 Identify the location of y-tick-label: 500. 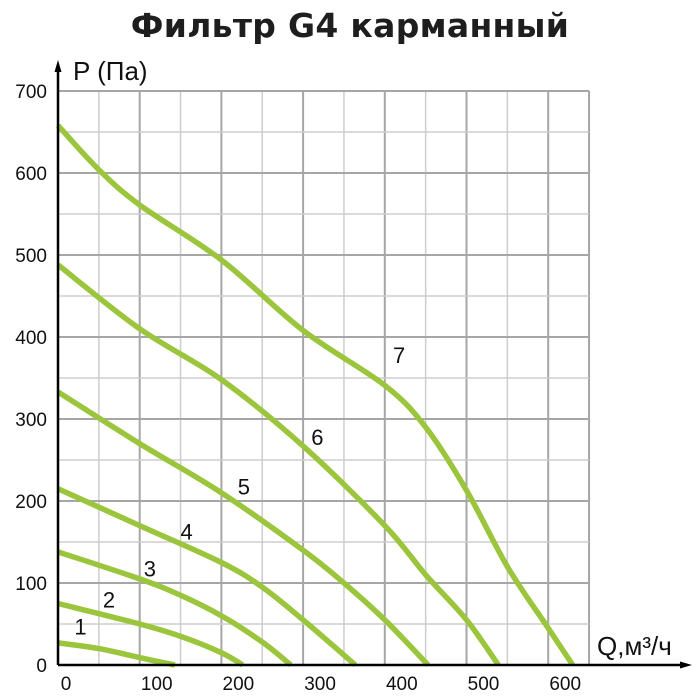
(31, 256).